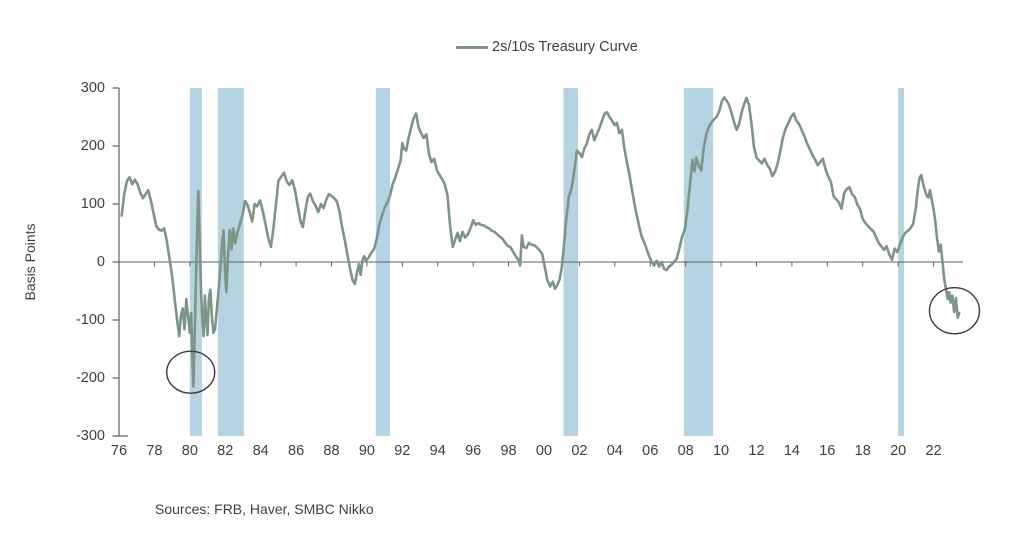 The image size is (1032, 546). Describe the element at coordinates (225, 451) in the screenshot. I see `x-tick-label: 82` at that location.